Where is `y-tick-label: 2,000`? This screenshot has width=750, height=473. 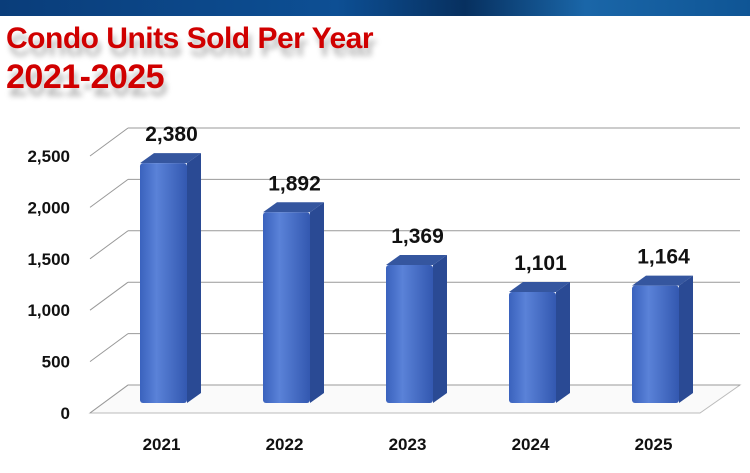 y-tick-label: 2,000 is located at coordinates (48, 207).